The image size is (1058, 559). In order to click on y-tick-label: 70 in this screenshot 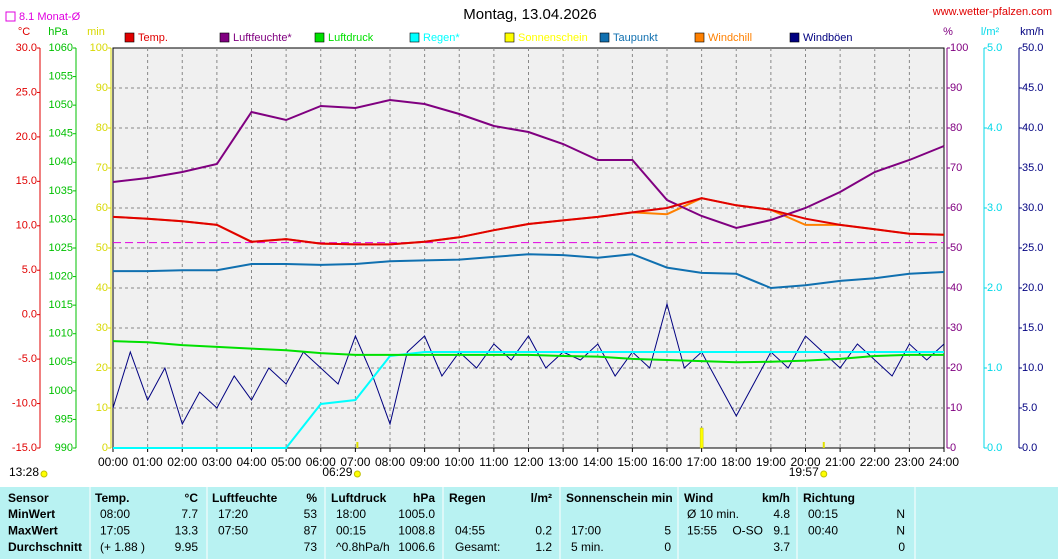, I will do `click(956, 168)`.